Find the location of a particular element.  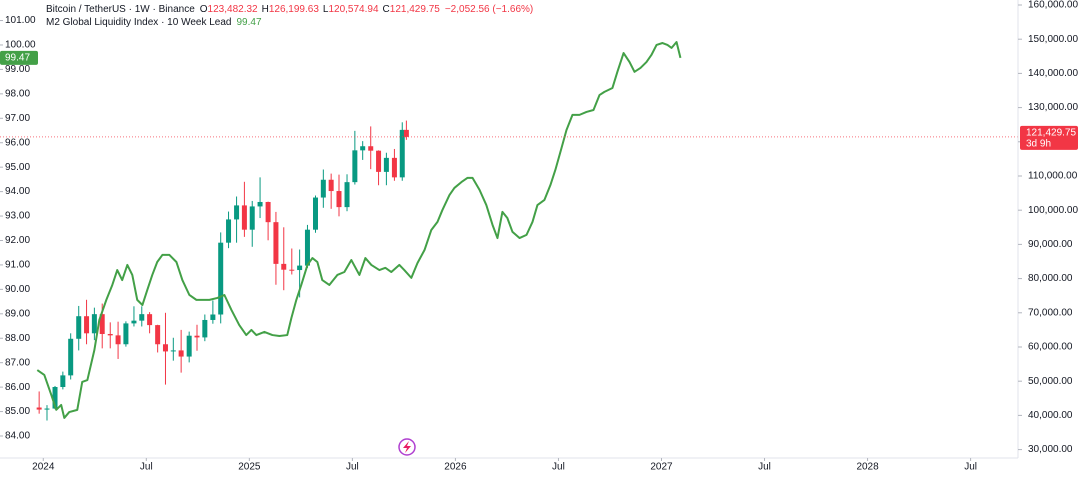

line-badge-label: 99.47 is located at coordinates (17, 58).